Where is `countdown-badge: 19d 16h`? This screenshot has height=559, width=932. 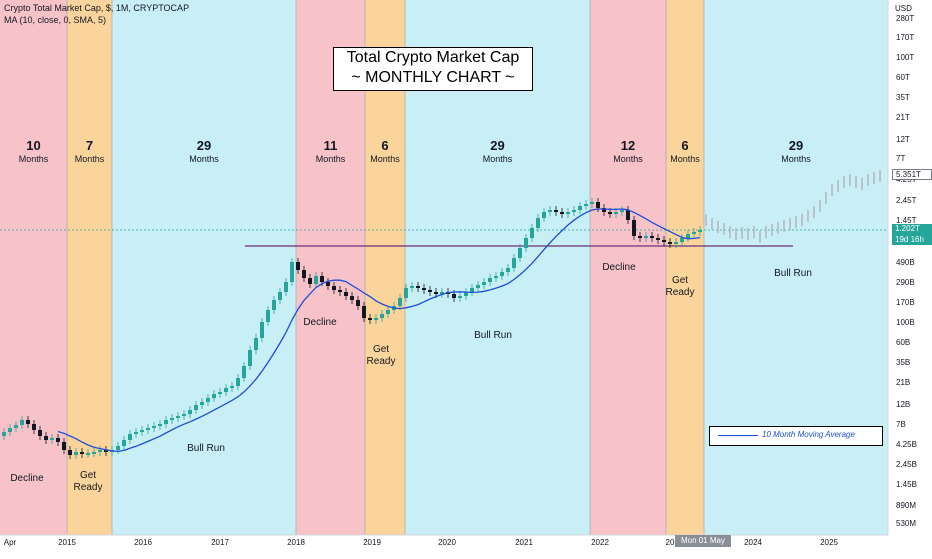 countdown-badge: 19d 16h is located at coordinates (912, 240).